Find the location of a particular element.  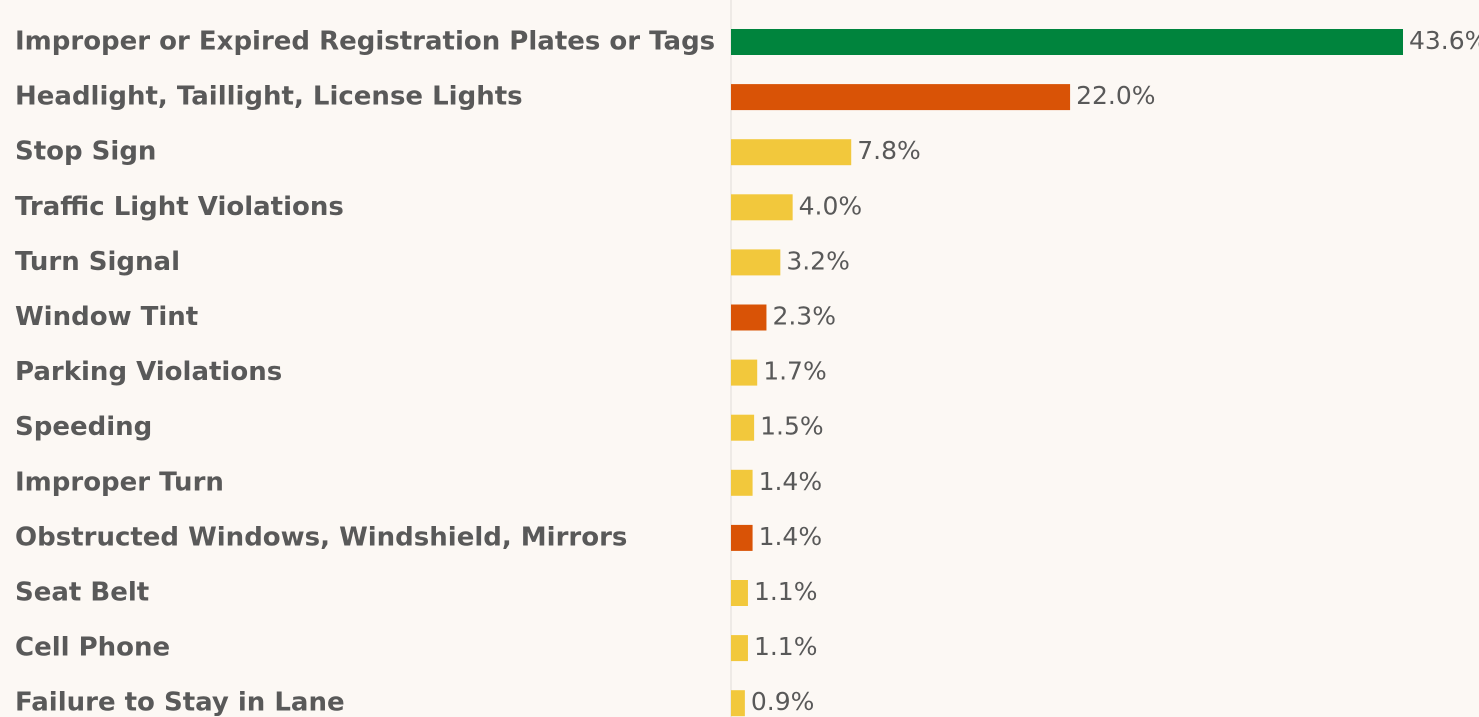

value-label: 7.8% is located at coordinates (889, 150).